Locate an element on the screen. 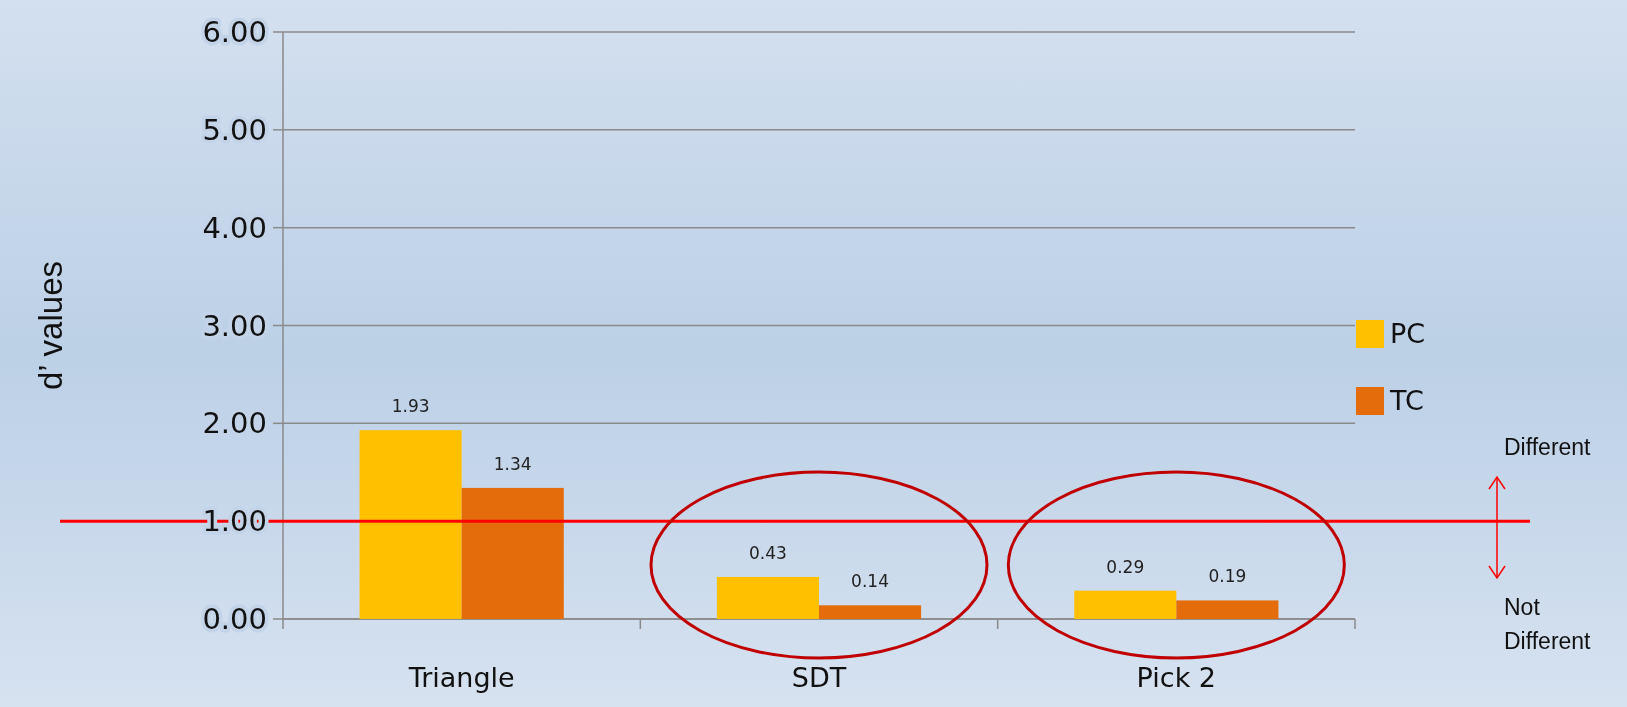  y-axis-title: d’ values is located at coordinates (50, 325).